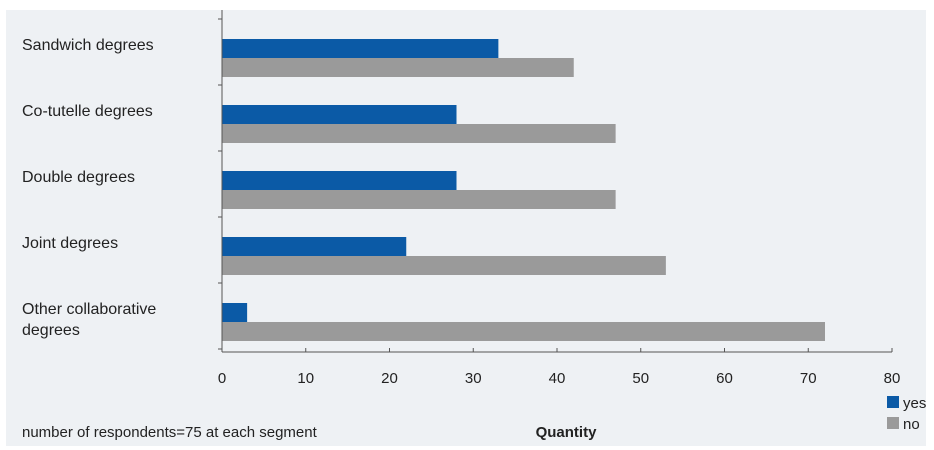  I want to click on respondents-note: number of respondents=75 at each segment, so click(170, 432).